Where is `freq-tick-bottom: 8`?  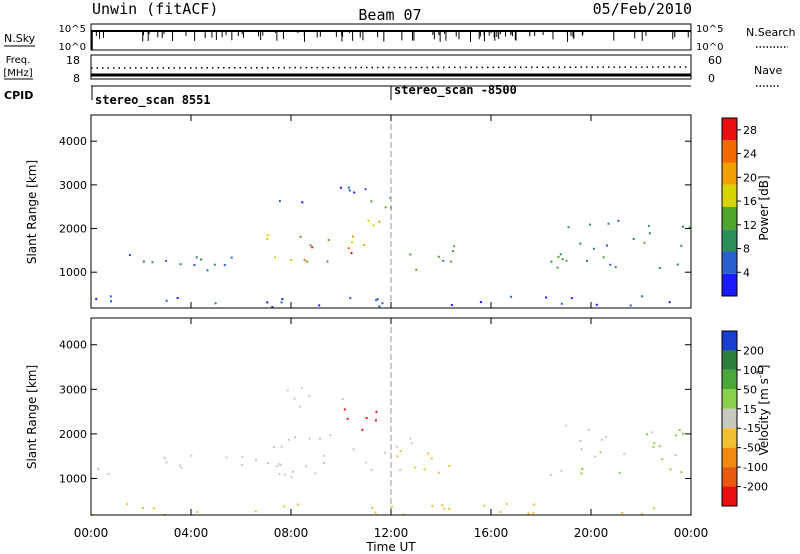
freq-tick-bottom: 8 is located at coordinates (76, 78).